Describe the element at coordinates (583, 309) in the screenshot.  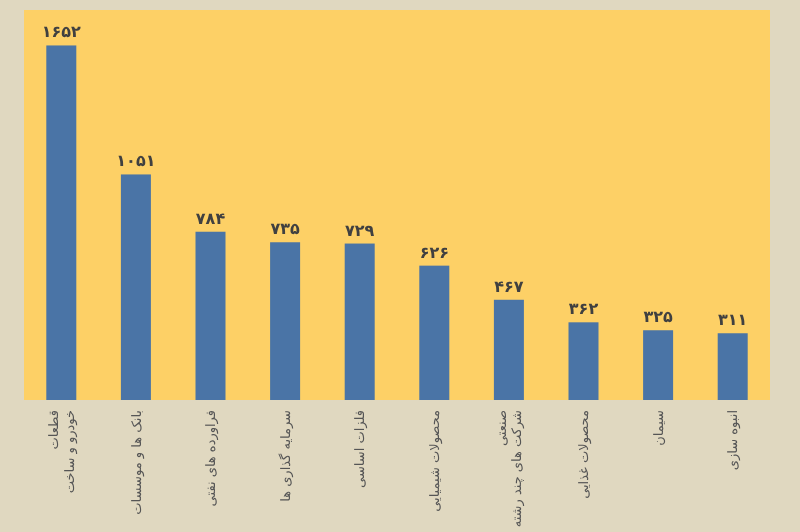
I see `data-label: ۳۶۲` at that location.